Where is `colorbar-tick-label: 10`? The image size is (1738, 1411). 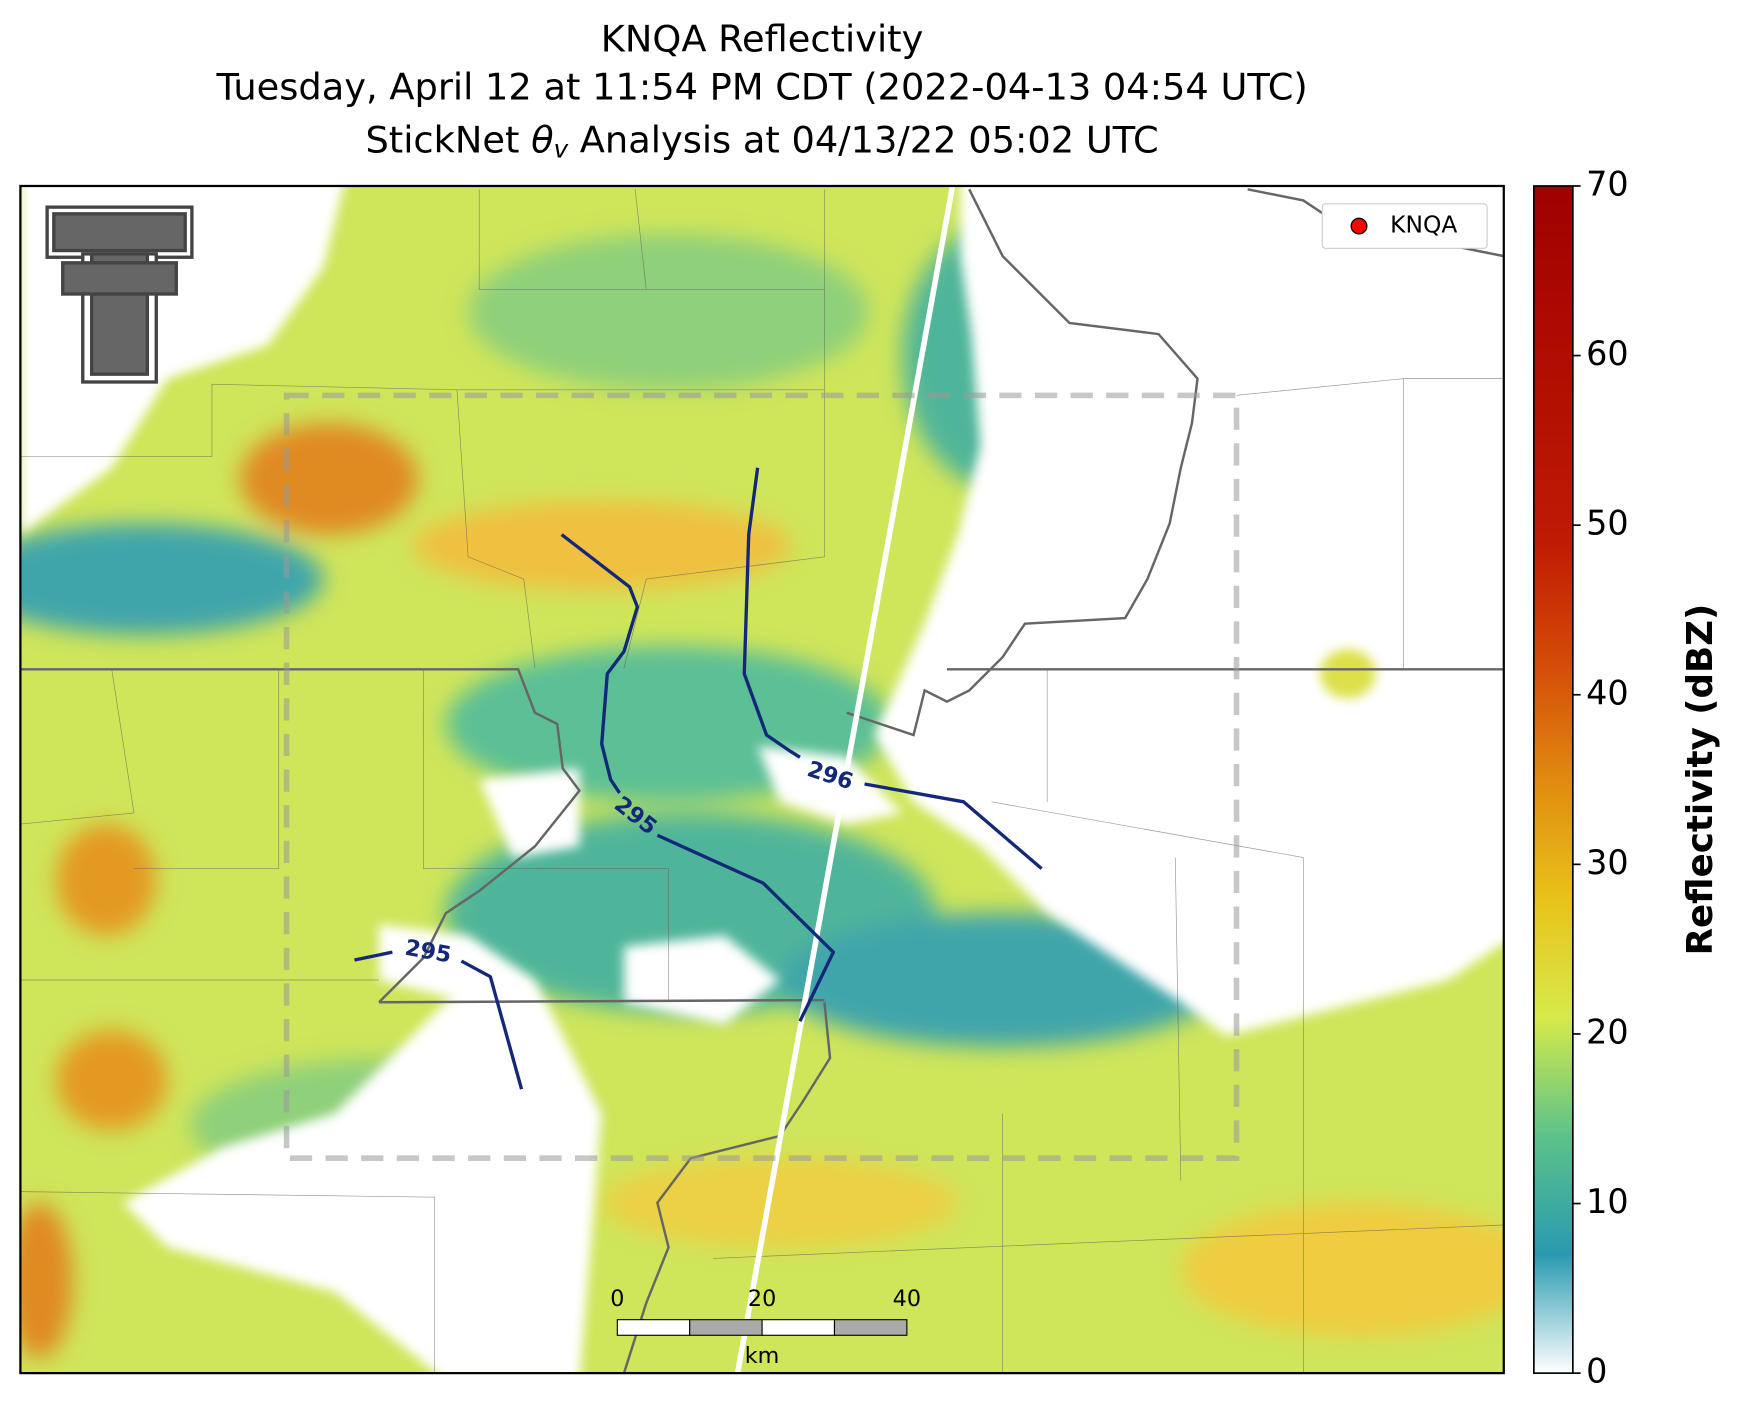 colorbar-tick-label: 10 is located at coordinates (1607, 1201).